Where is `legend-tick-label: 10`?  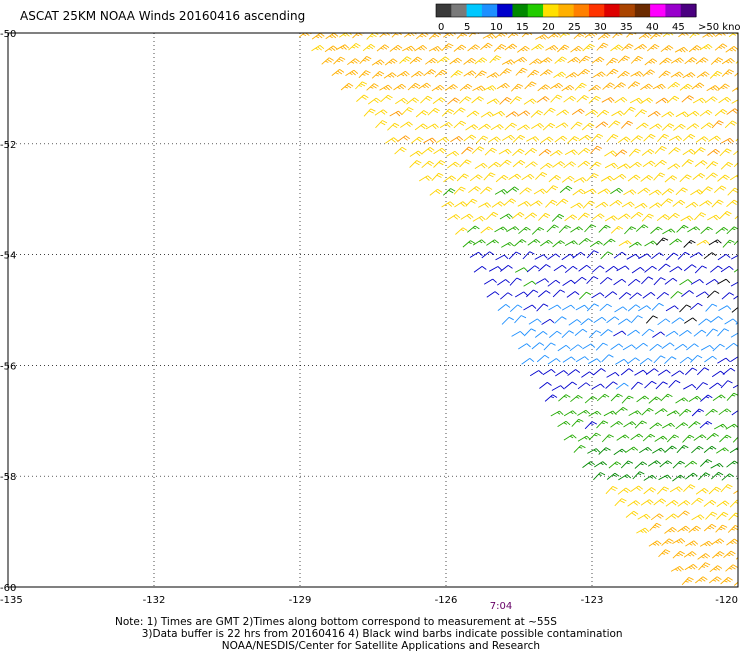 legend-tick-label: 10 is located at coordinates (496, 27).